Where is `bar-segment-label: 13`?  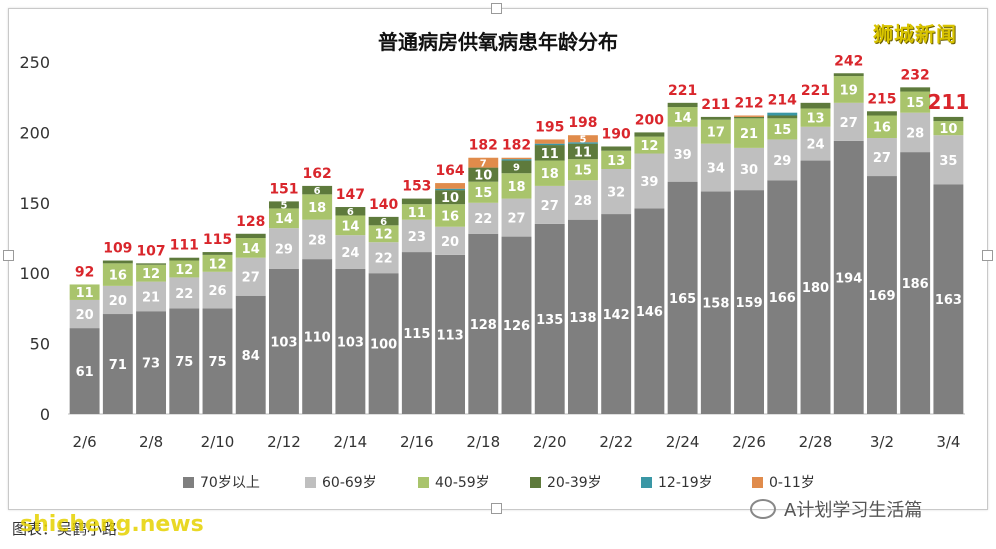 bar-segment-label: 13 is located at coordinates (616, 161).